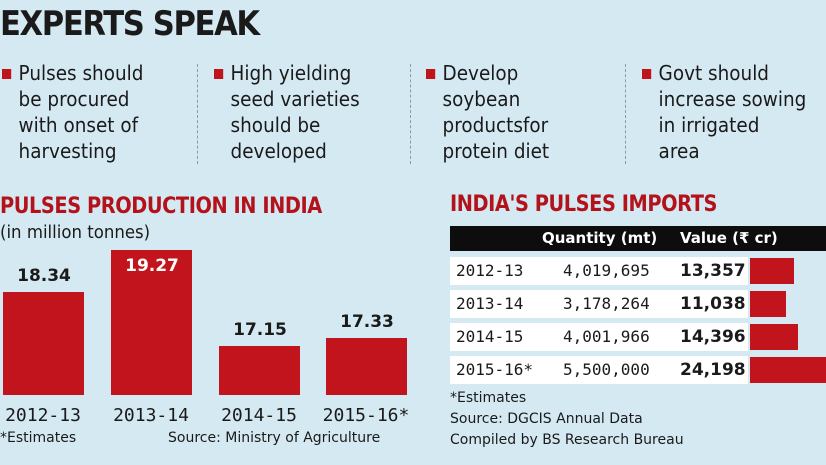  I want to click on tip-line: be procured, so click(74, 99).